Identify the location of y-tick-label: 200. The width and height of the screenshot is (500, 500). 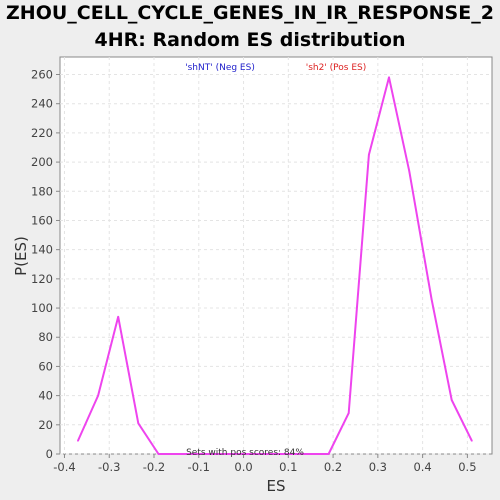
(42, 162).